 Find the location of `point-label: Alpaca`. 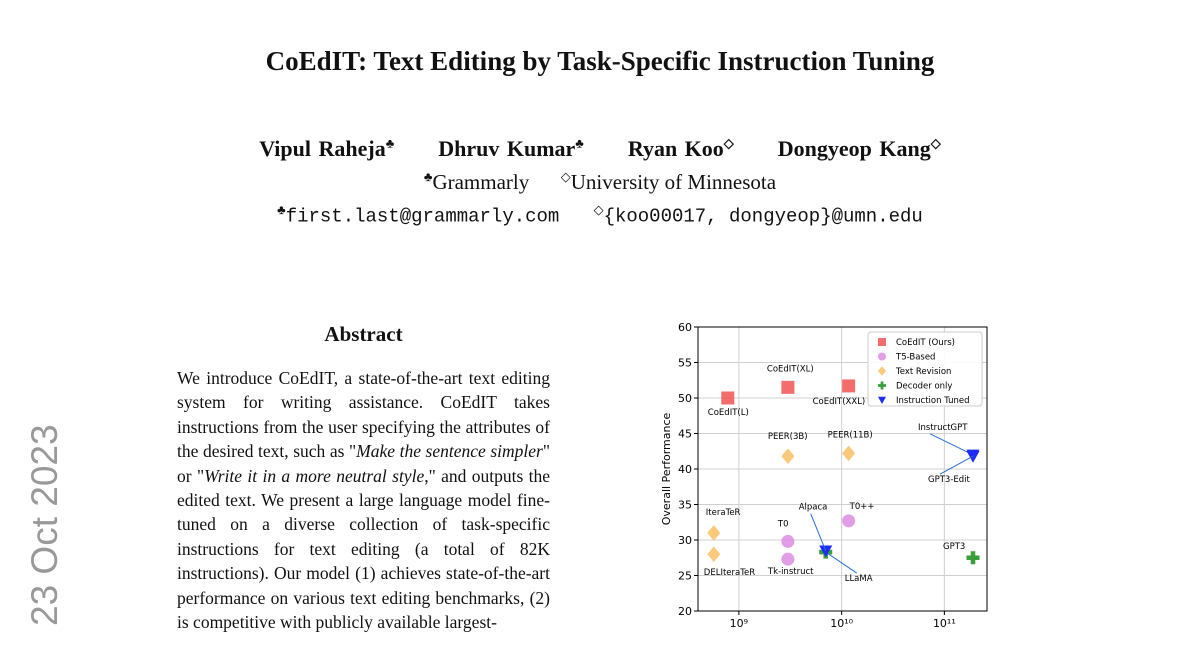

point-label: Alpaca is located at coordinates (813, 508).